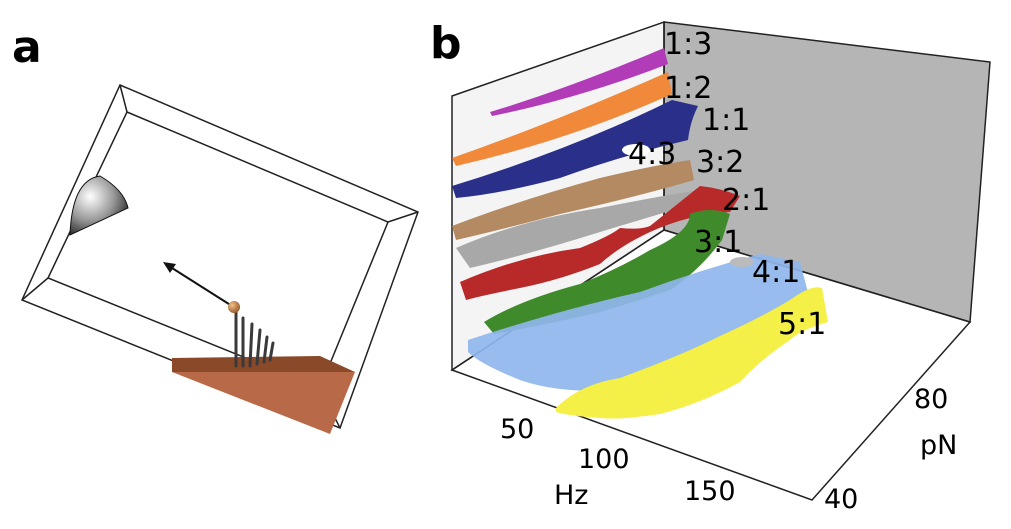 Image resolution: width=1011 pixels, height=529 pixels. I want to click on ratio-label: 4:3, so click(652, 154).